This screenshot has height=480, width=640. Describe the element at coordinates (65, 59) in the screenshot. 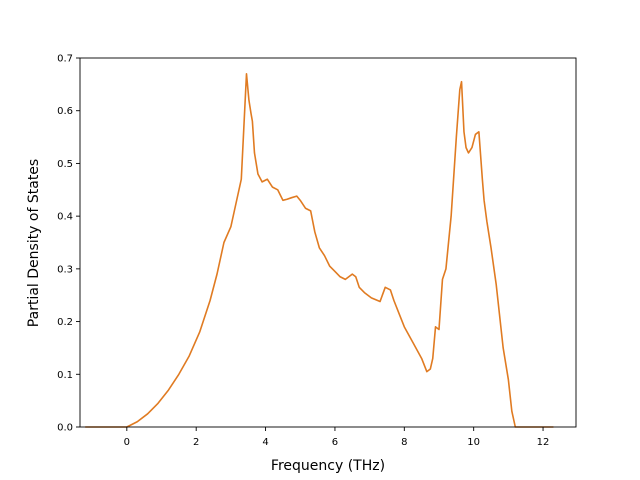

I see `y-tick-label: 0.7` at that location.